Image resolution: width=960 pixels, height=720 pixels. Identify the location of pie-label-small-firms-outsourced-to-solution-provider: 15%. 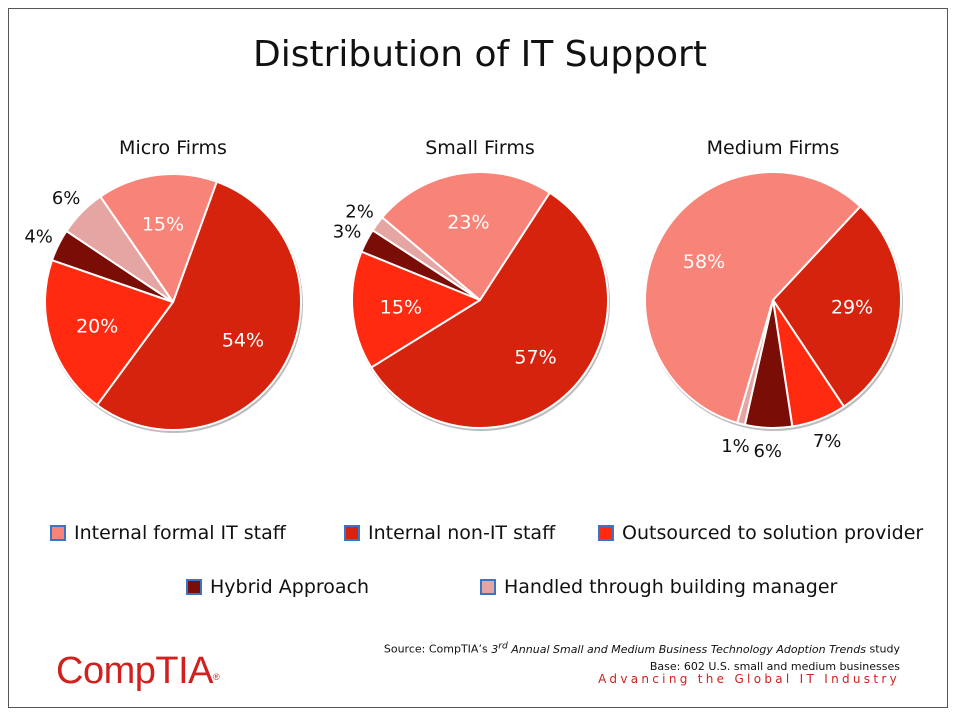
(401, 308).